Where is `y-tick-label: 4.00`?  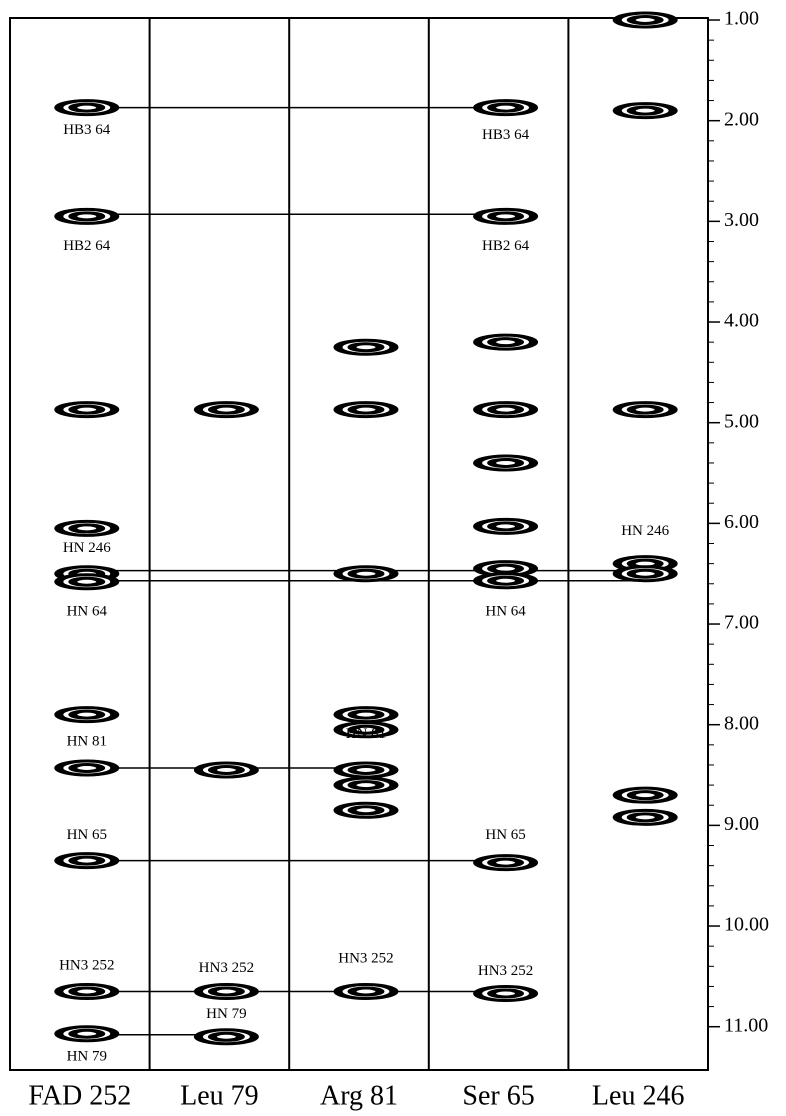
y-tick-label: 4.00 is located at coordinates (741, 321).